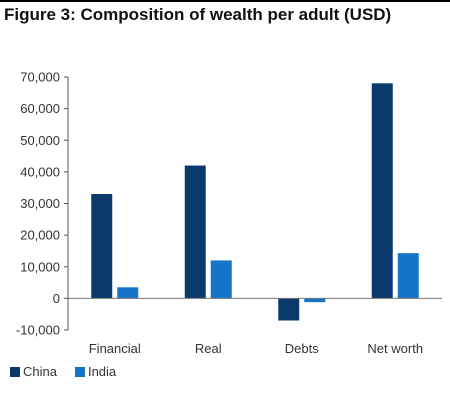  What do you see at coordinates (408, 276) in the screenshot?
I see `bar-india-net-worth` at bounding box center [408, 276].